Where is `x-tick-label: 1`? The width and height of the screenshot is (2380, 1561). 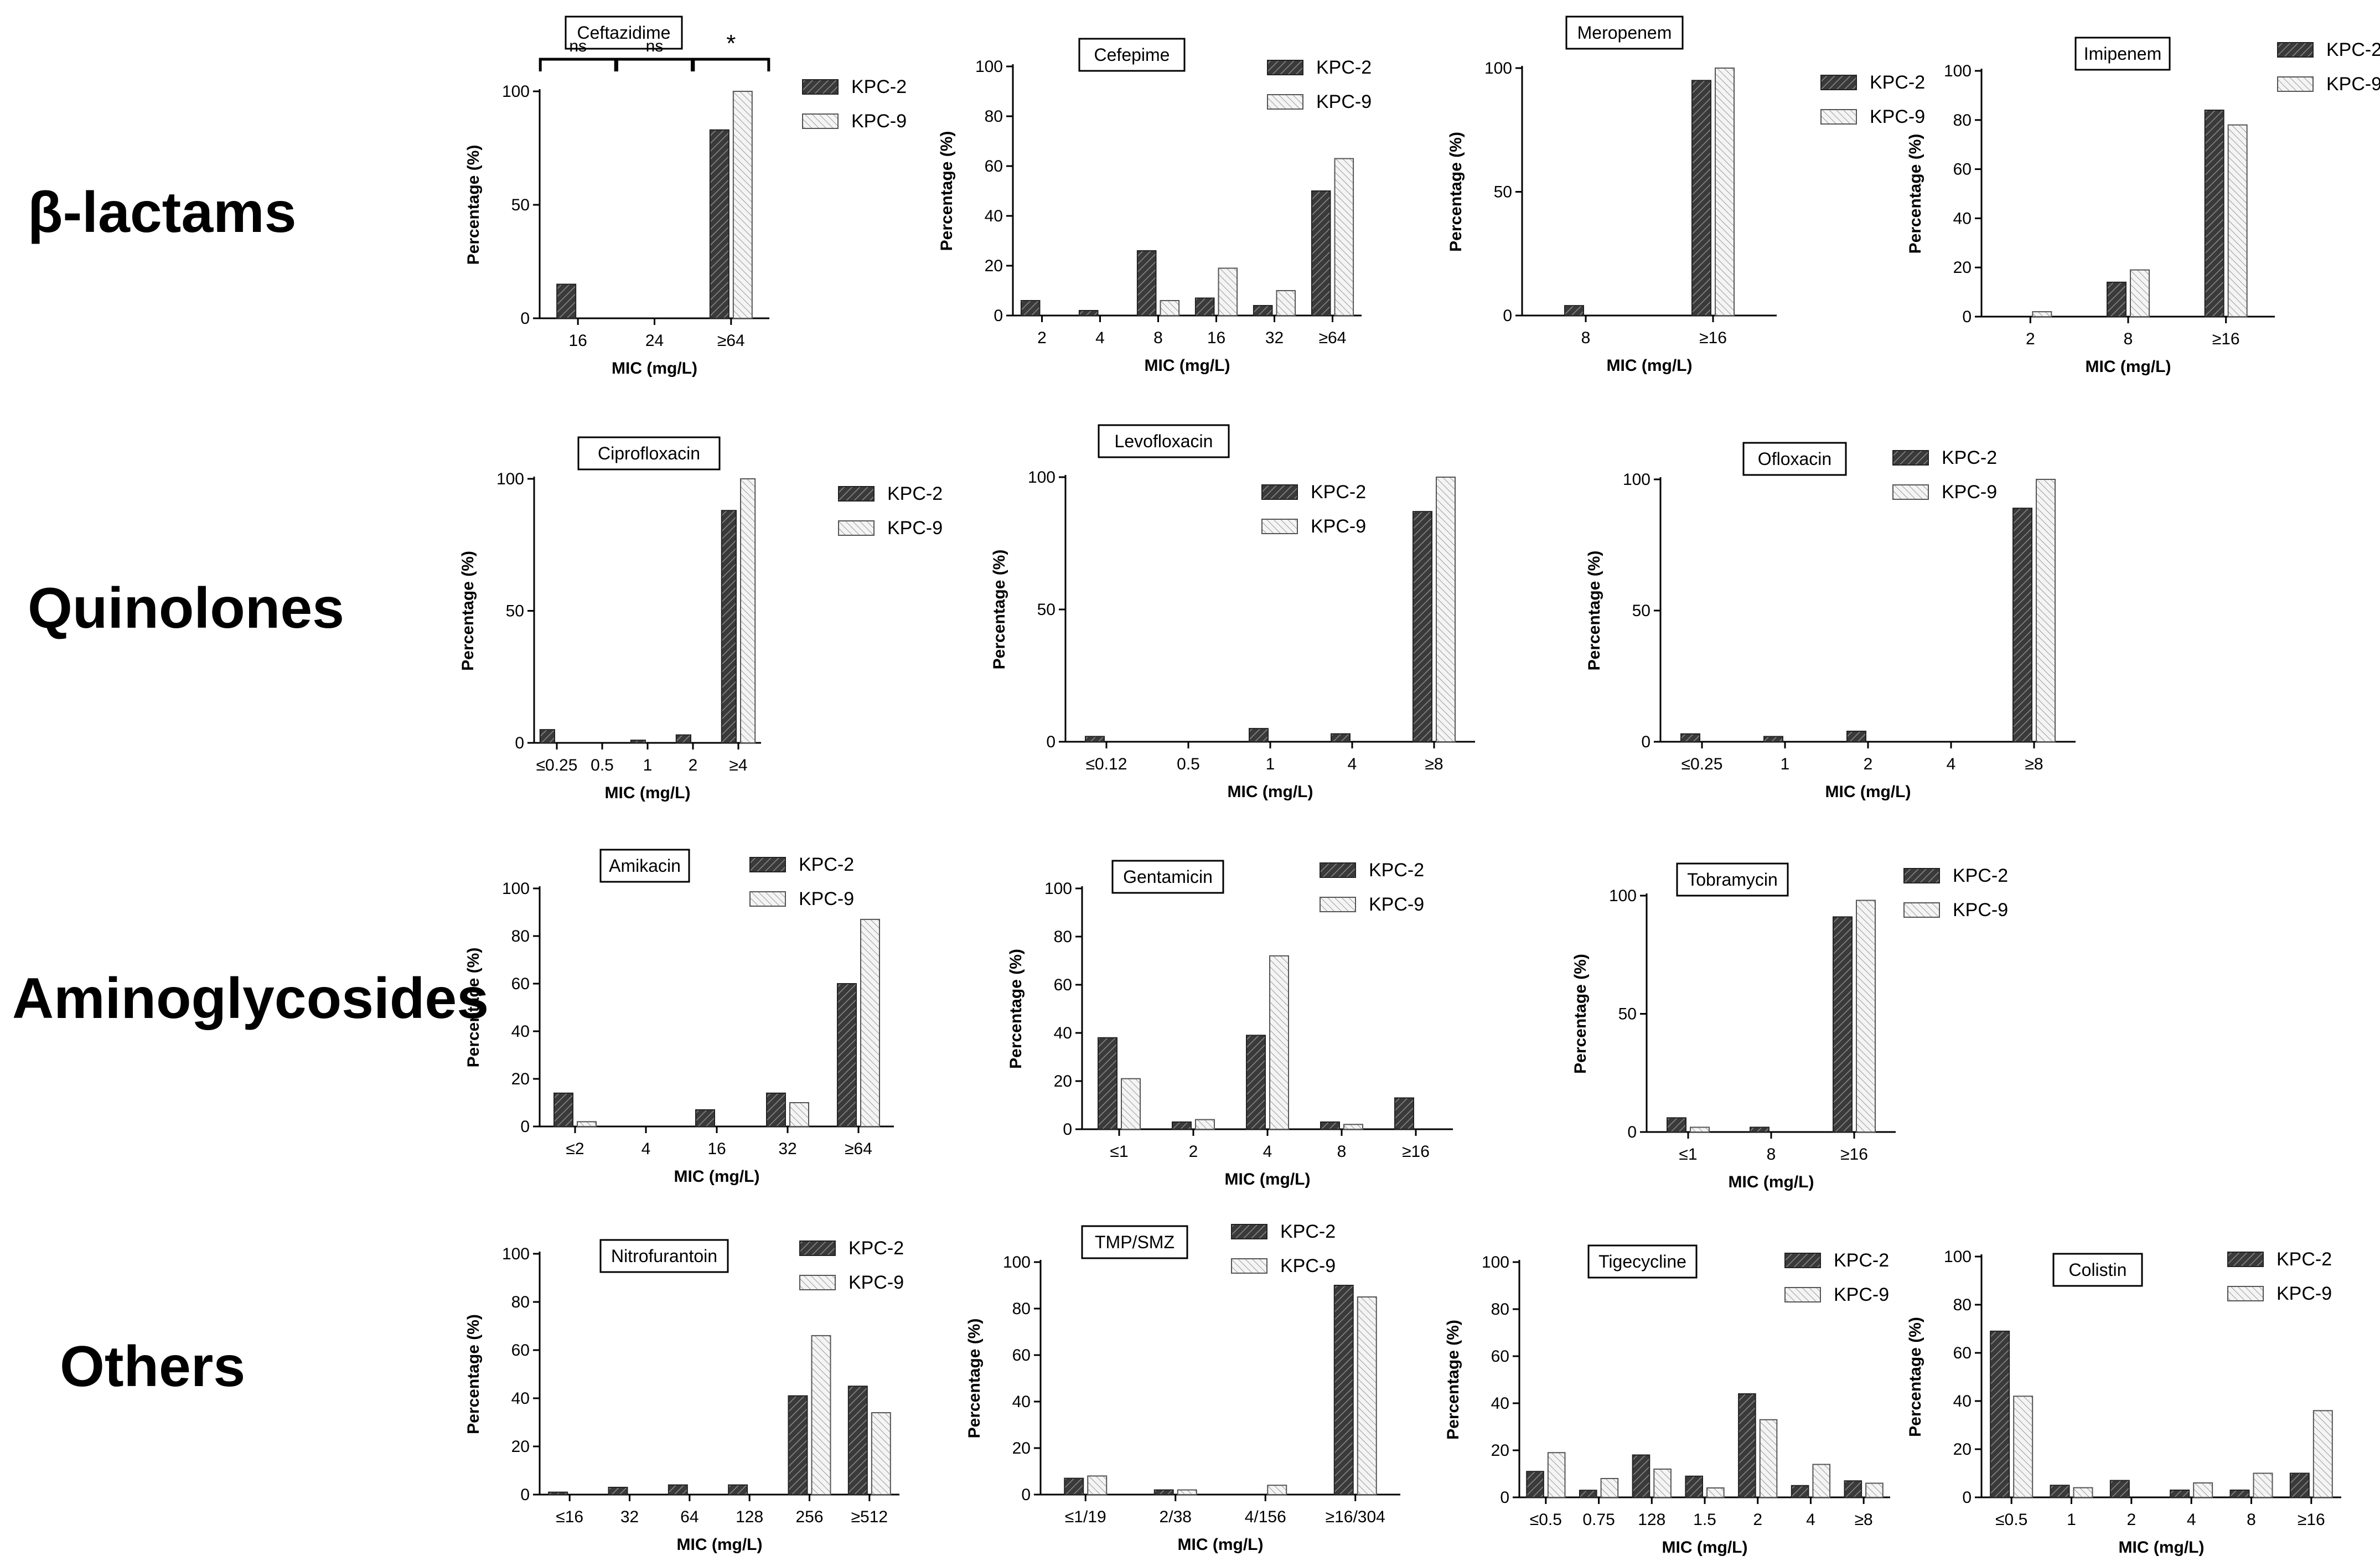 x-tick-label: 1 is located at coordinates (1785, 764).